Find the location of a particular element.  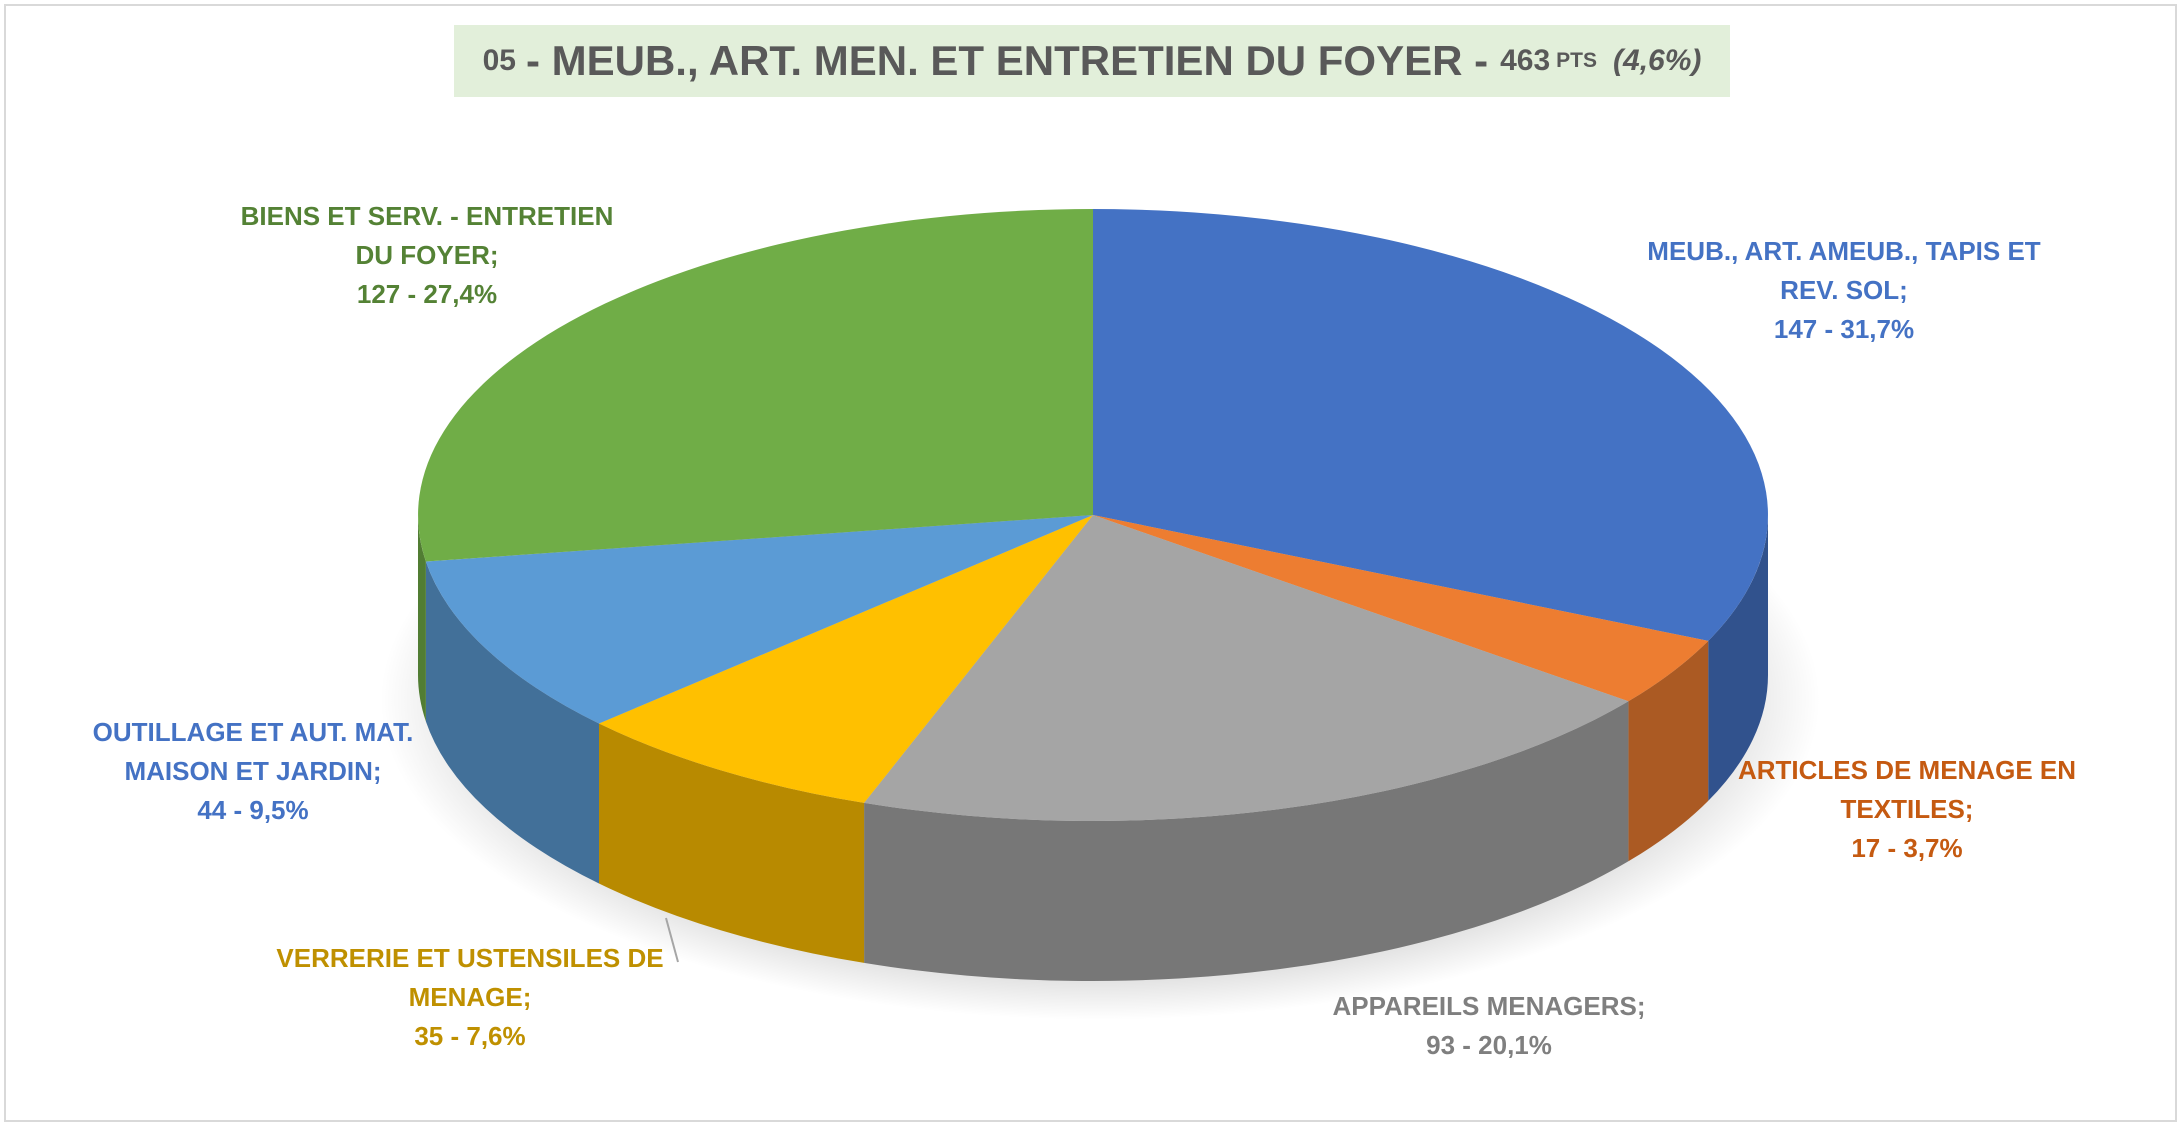

title-total: 463 is located at coordinates (1525, 60).